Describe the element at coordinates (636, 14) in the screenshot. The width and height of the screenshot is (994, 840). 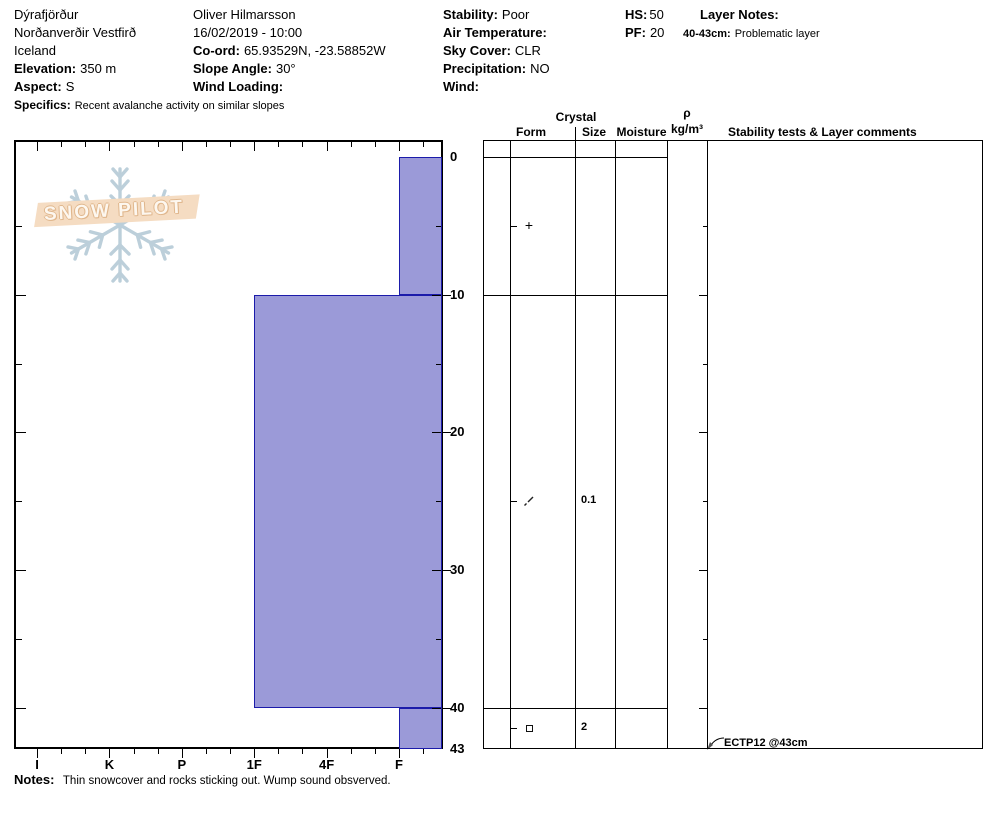
I see `hs-label: HS:` at that location.